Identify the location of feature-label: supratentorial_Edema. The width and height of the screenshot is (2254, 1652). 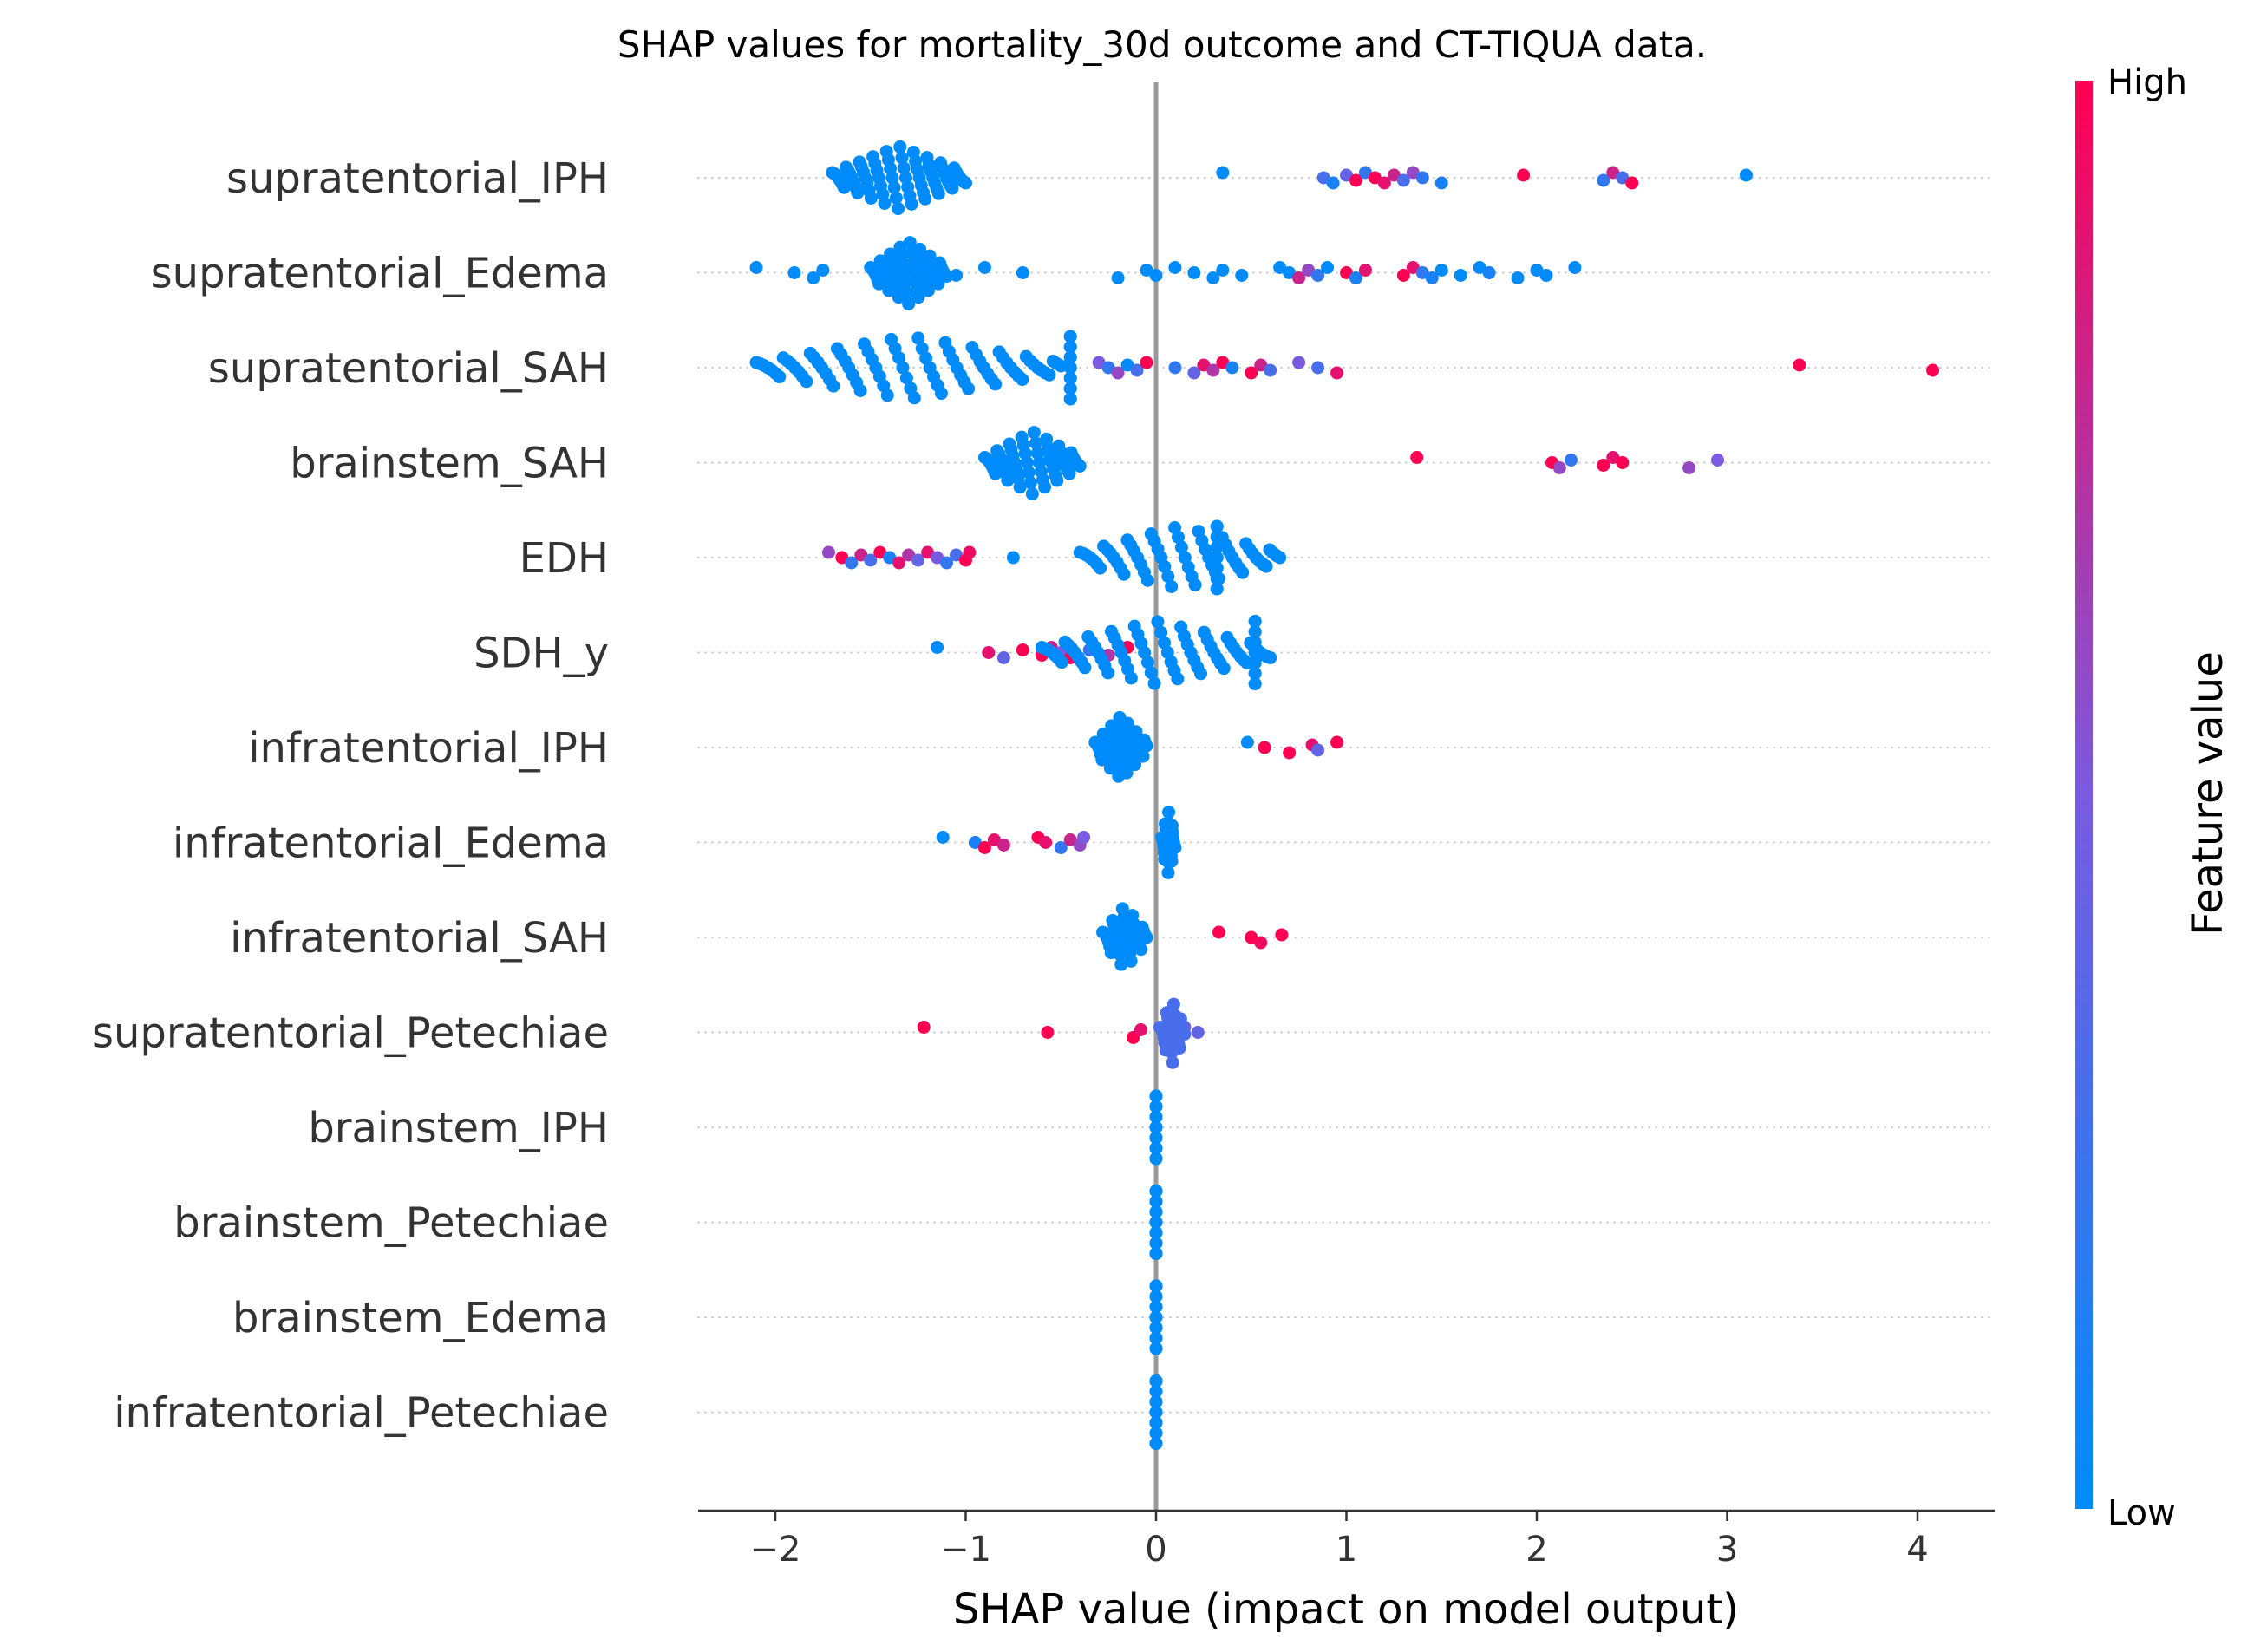
(380, 274).